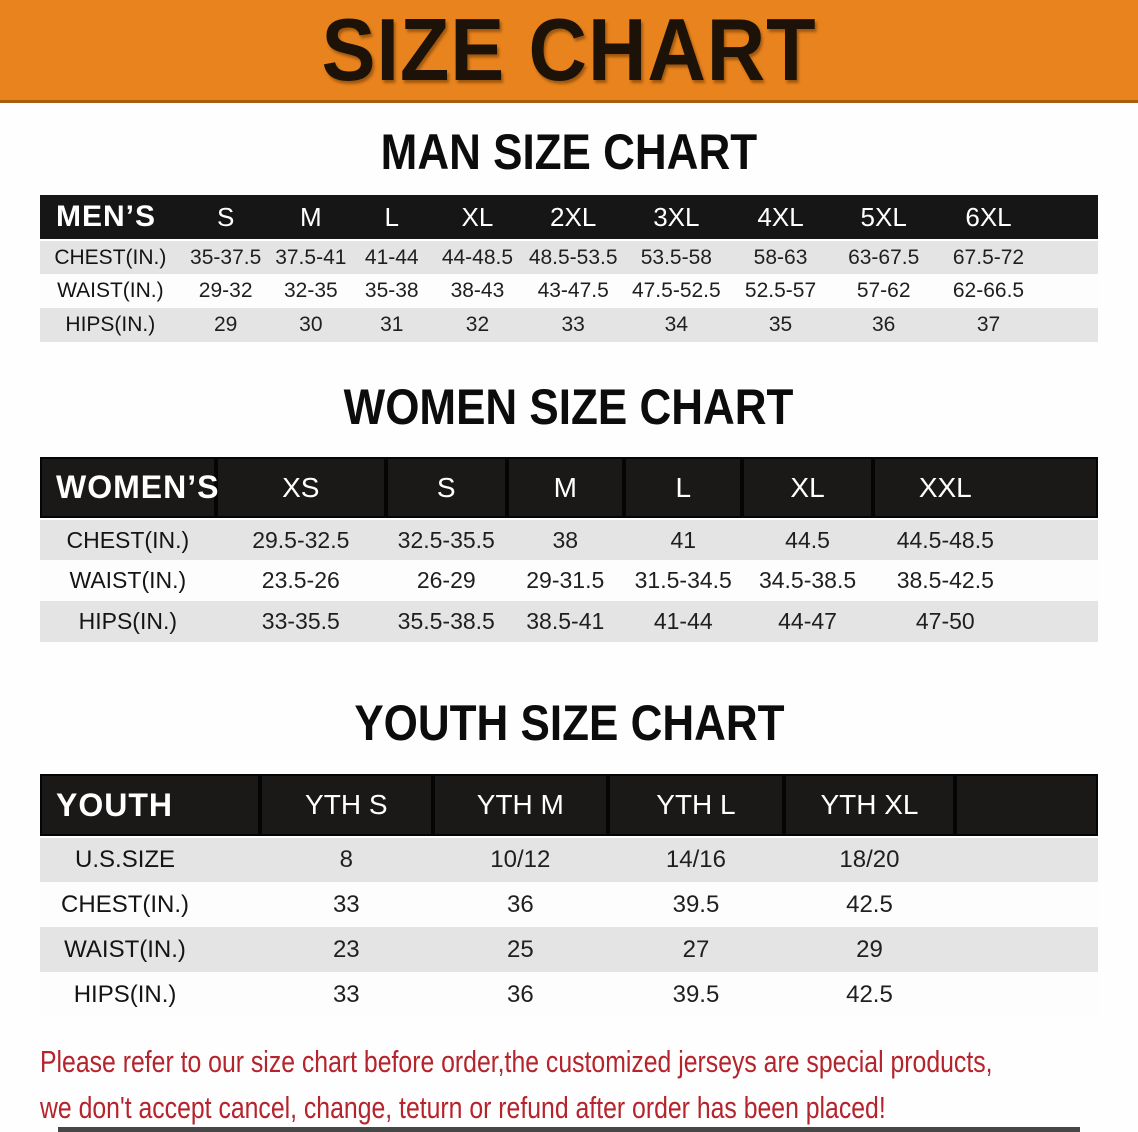 Image resolution: width=1138 pixels, height=1132 pixels. I want to click on women-size-column-header: XXL, so click(985, 488).